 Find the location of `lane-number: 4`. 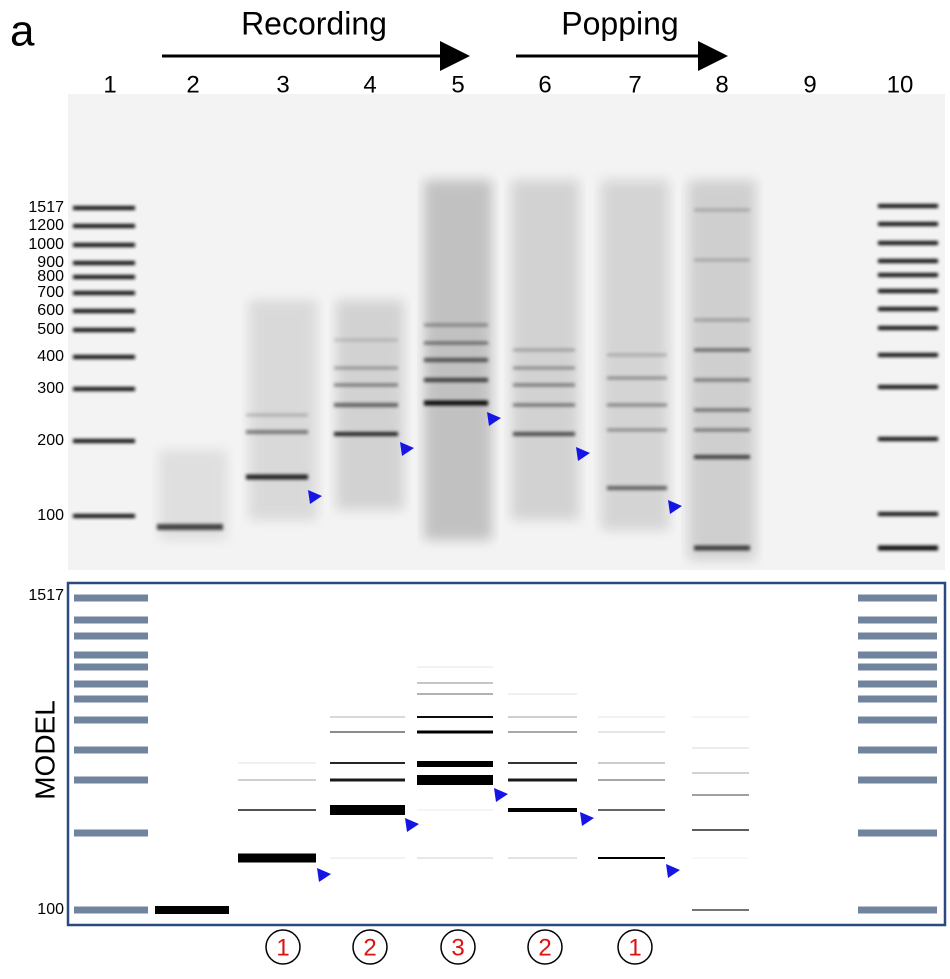

lane-number: 4 is located at coordinates (369, 84).